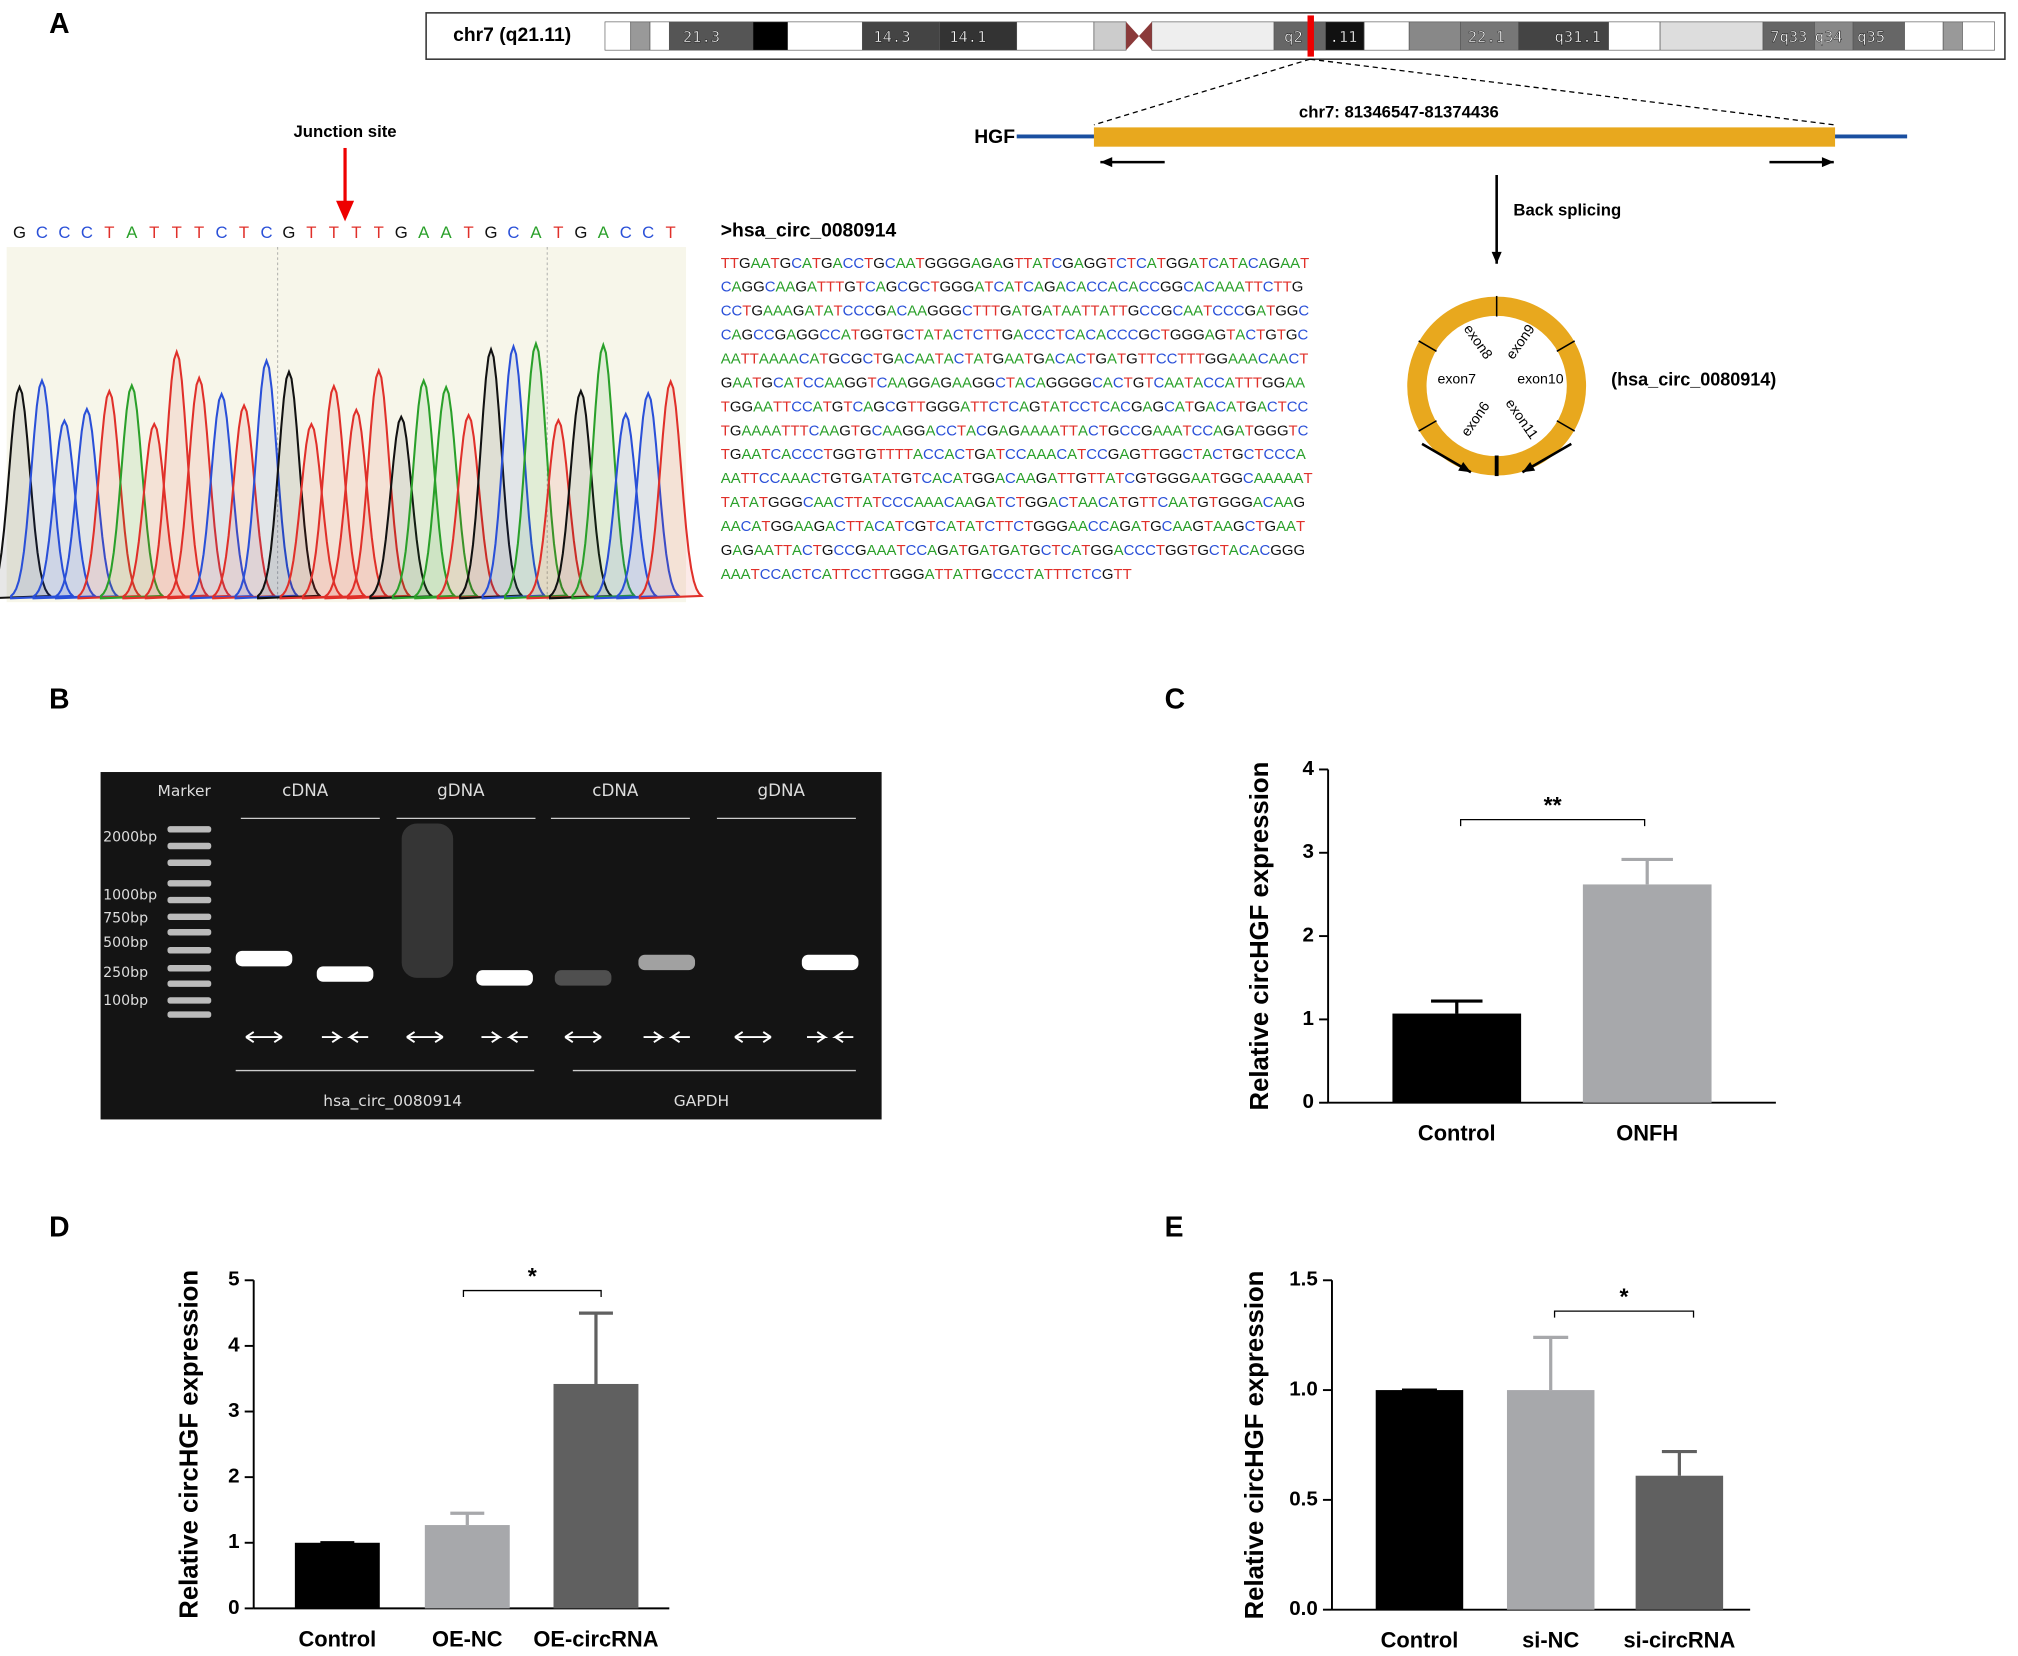 This screenshot has width=2018, height=1656. I want to click on size-label: 1000bp, so click(130, 896).